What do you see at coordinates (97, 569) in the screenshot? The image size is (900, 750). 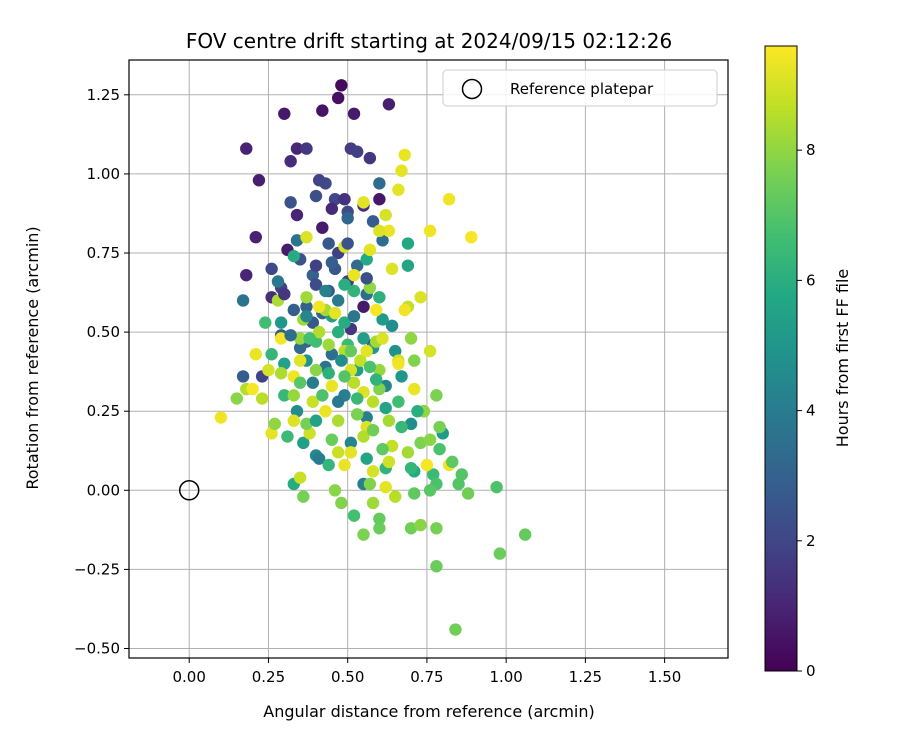 I see `y-tick-label: −0.25` at bounding box center [97, 569].